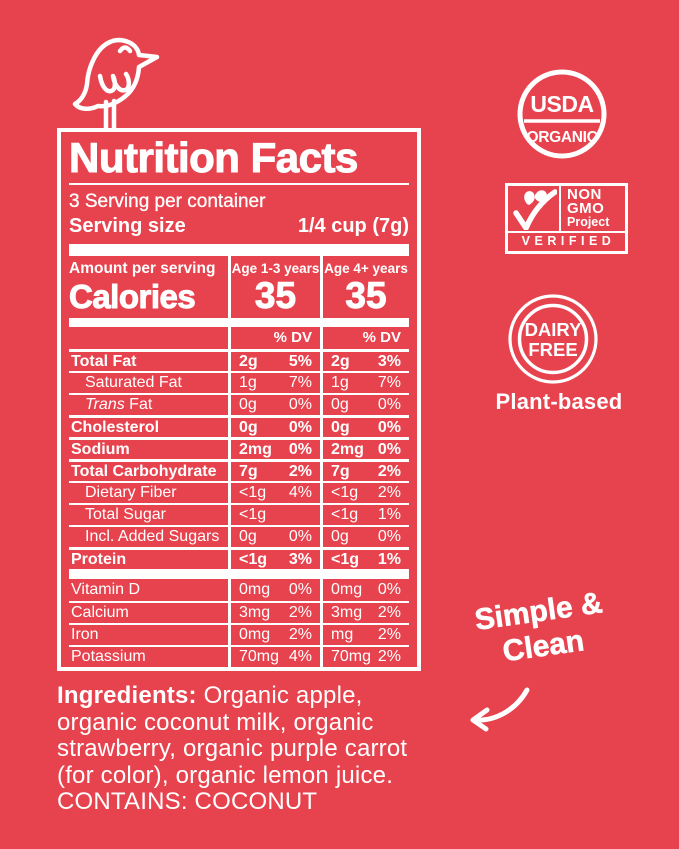 This screenshot has height=849, width=679. I want to click on nutrient-label: Trans Fat, so click(119, 404).